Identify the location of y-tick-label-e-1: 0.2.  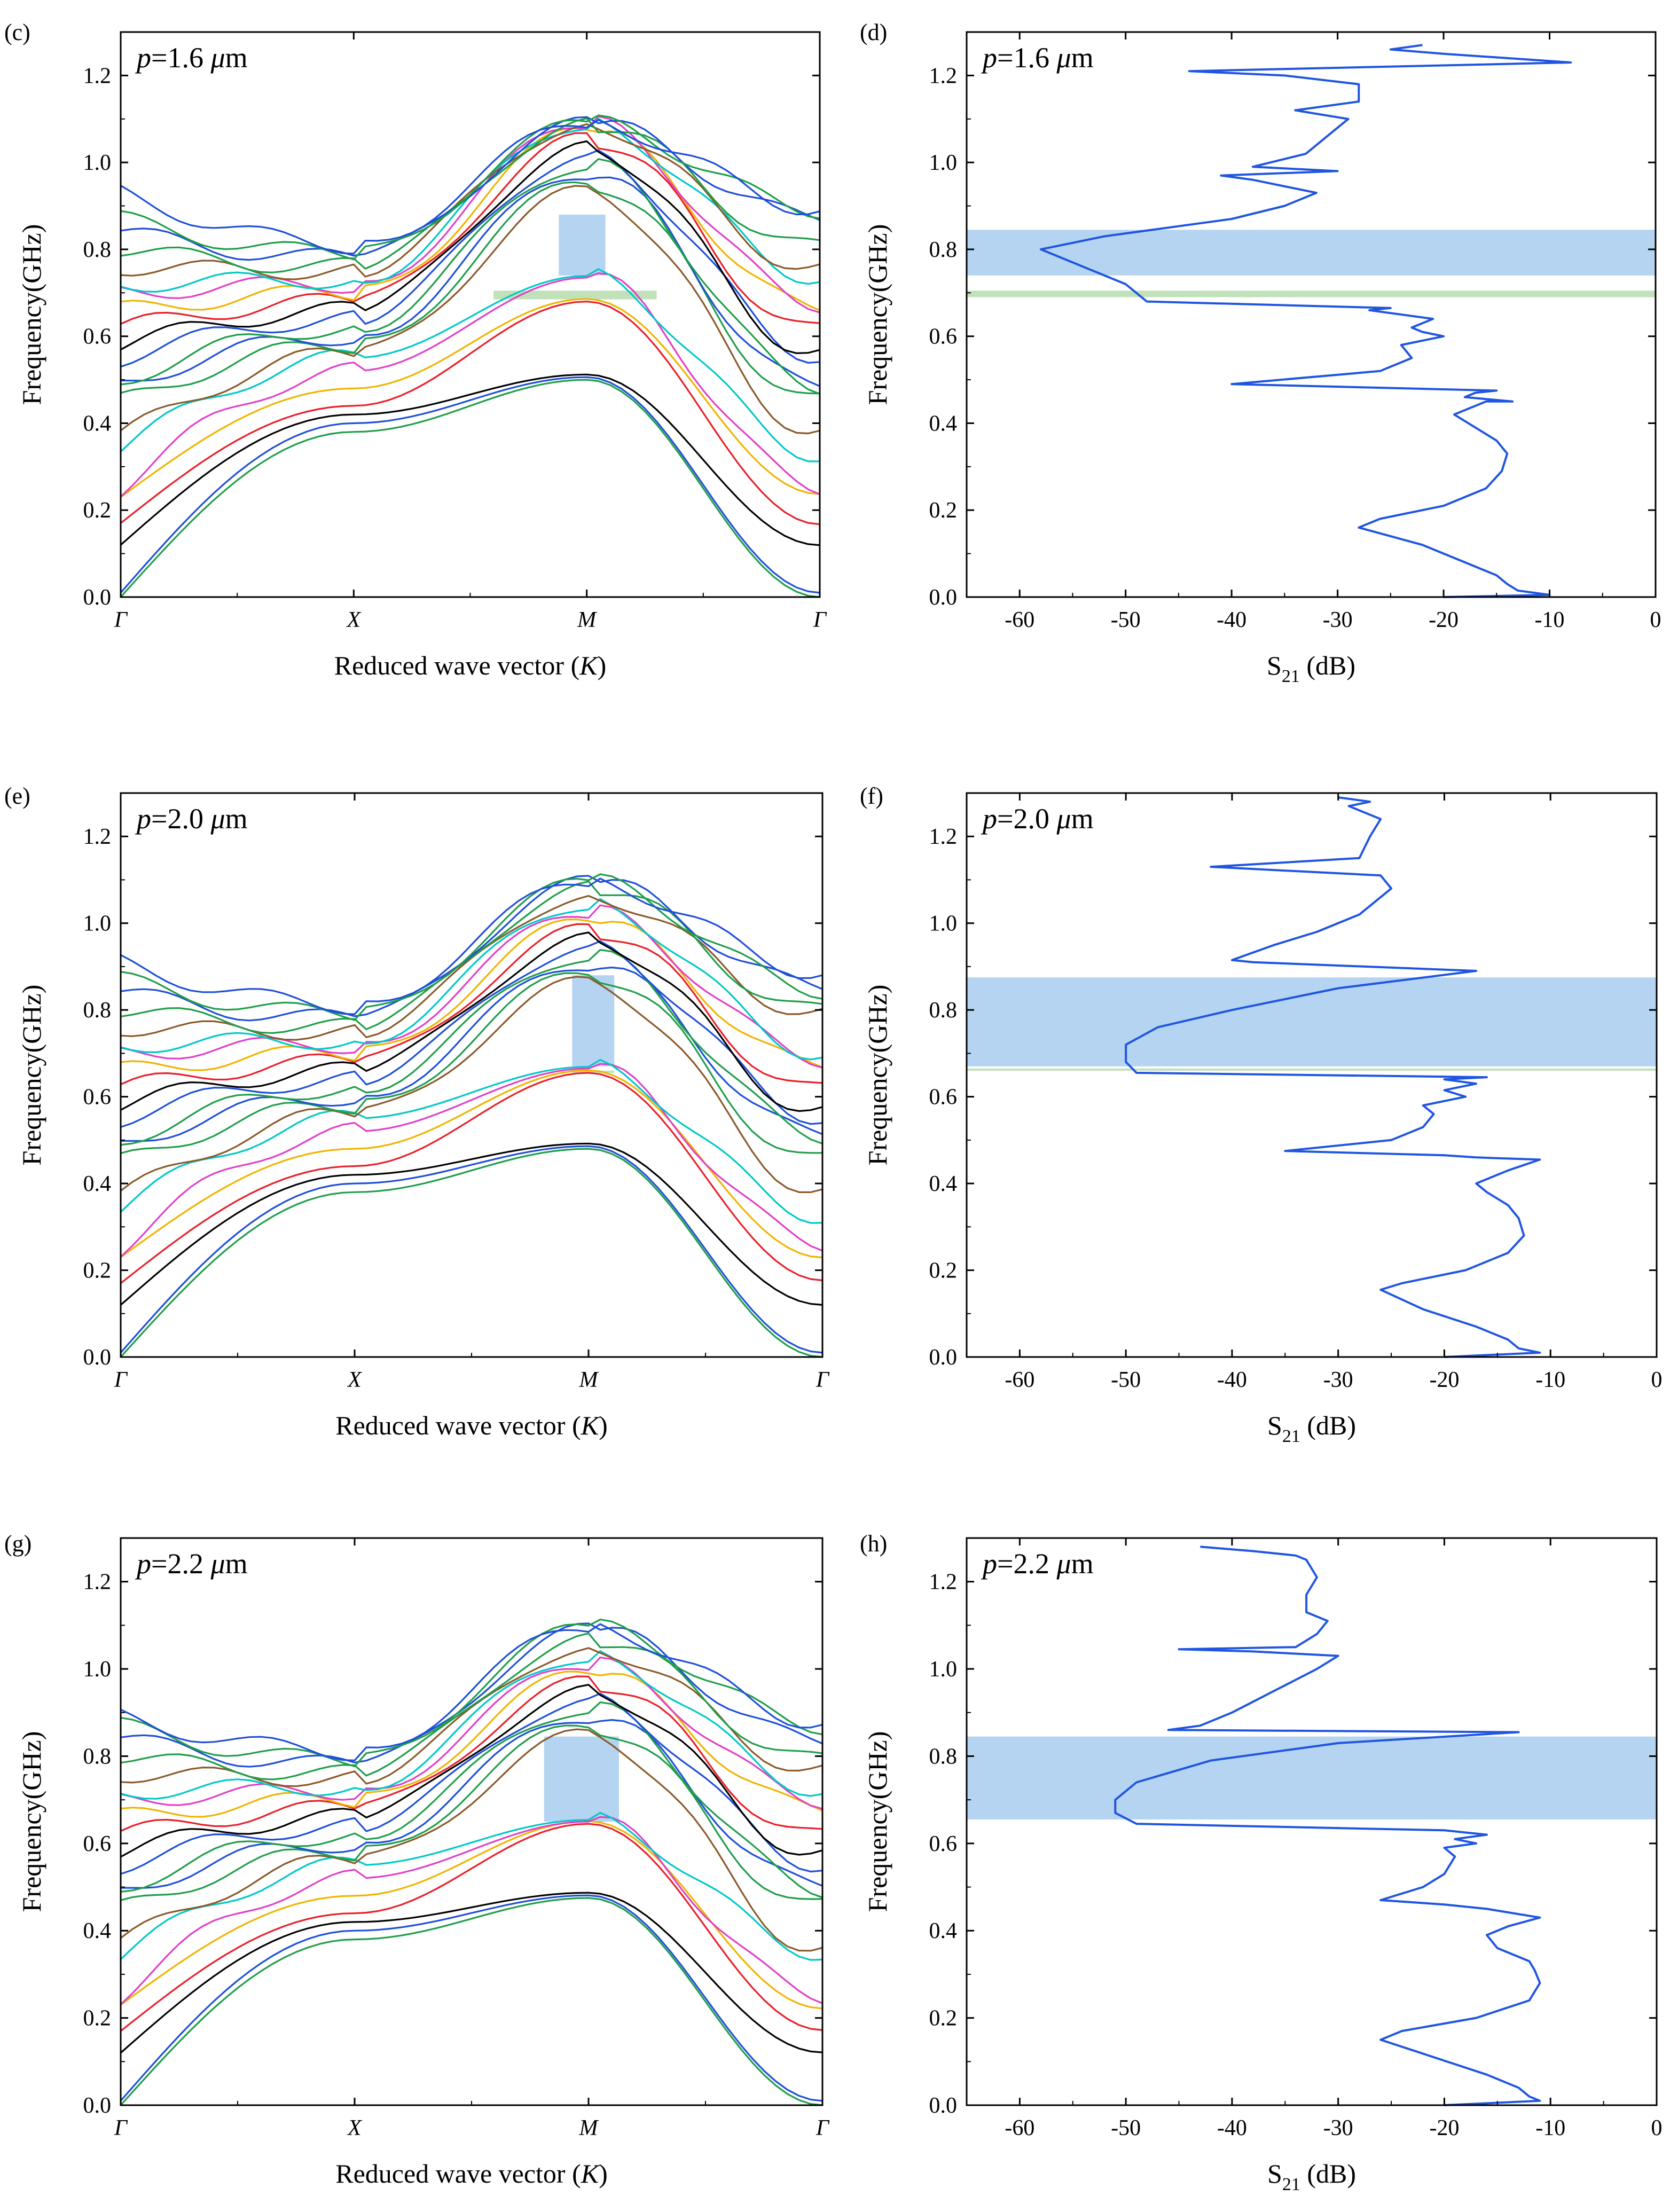
(98, 1271).